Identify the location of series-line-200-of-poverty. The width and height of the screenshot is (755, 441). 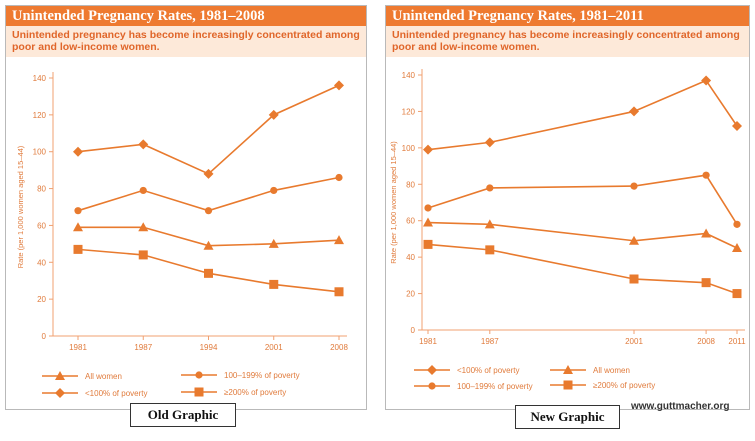
(582, 269).